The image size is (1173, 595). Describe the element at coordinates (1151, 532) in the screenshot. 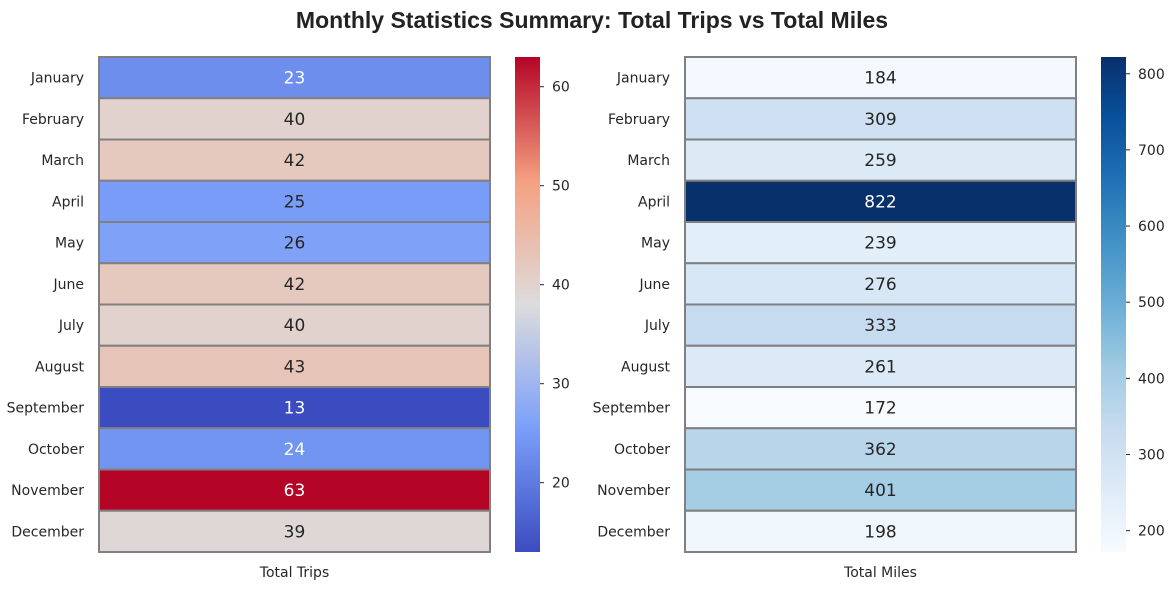

I see `colorbar-tick-label: 200` at that location.